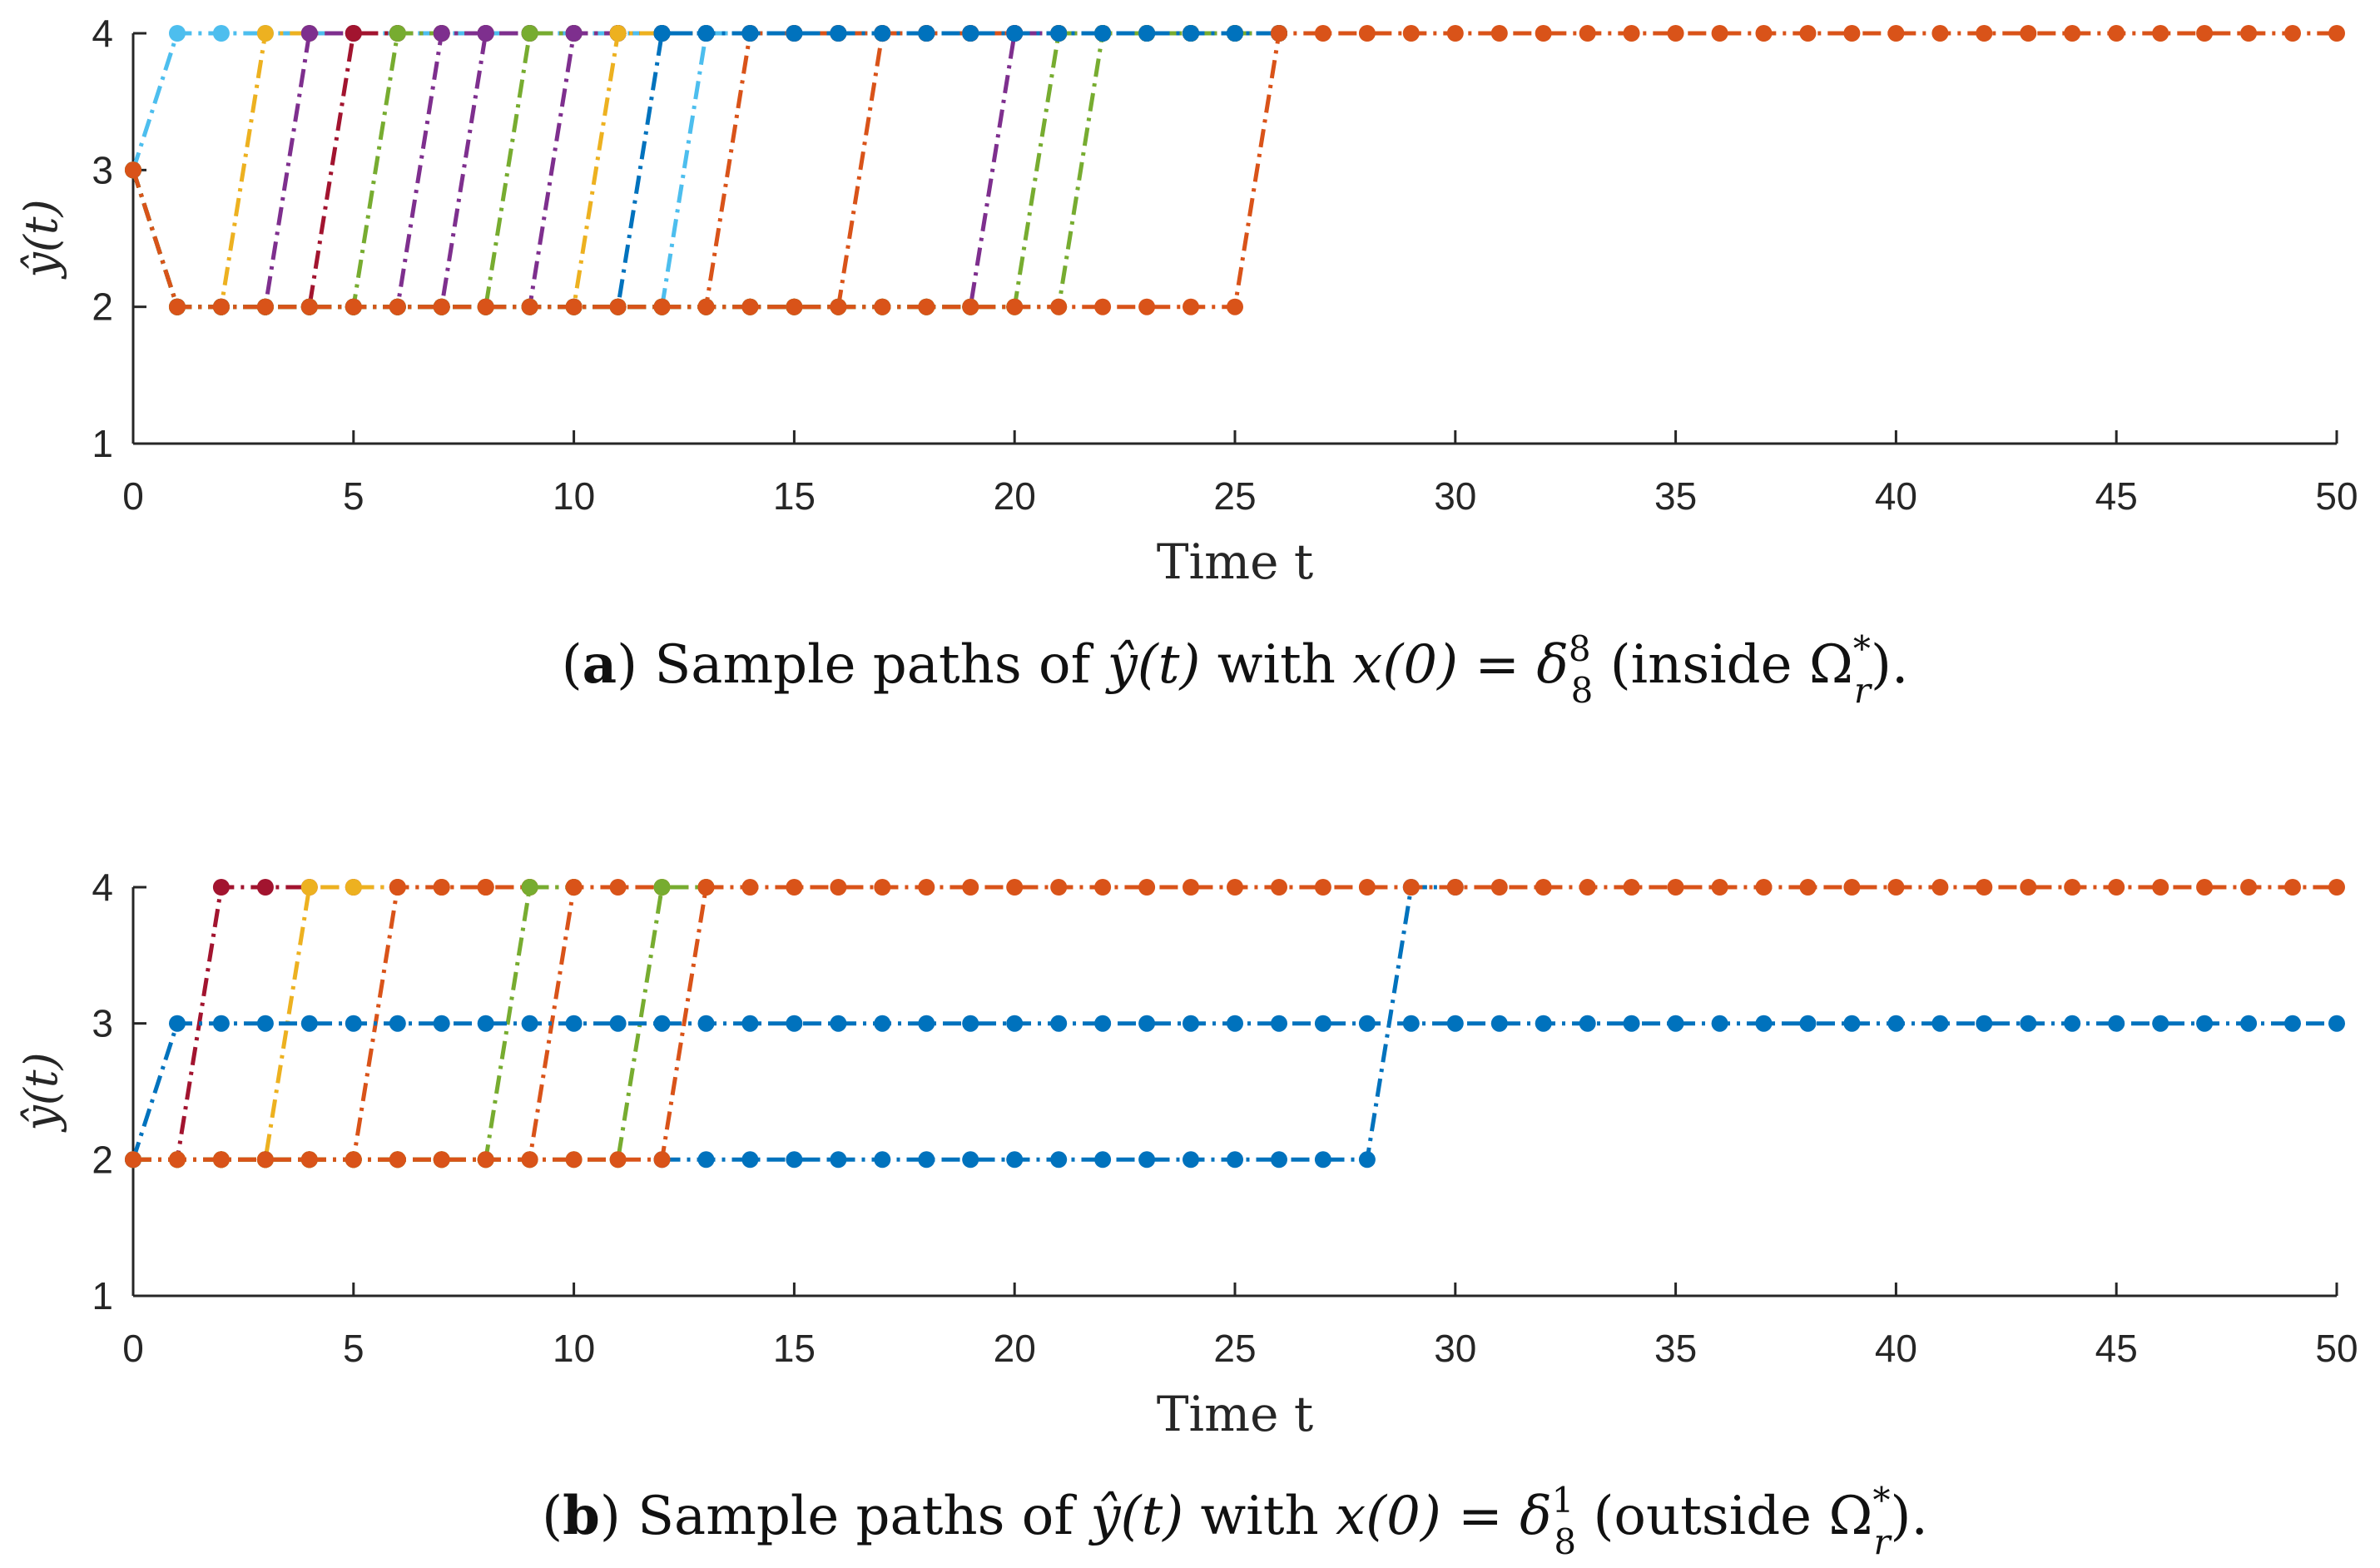 This screenshot has height=1568, width=2380. Describe the element at coordinates (1388, 1516) in the screenshot. I see `panel-b-caption-part: x(0)` at that location.